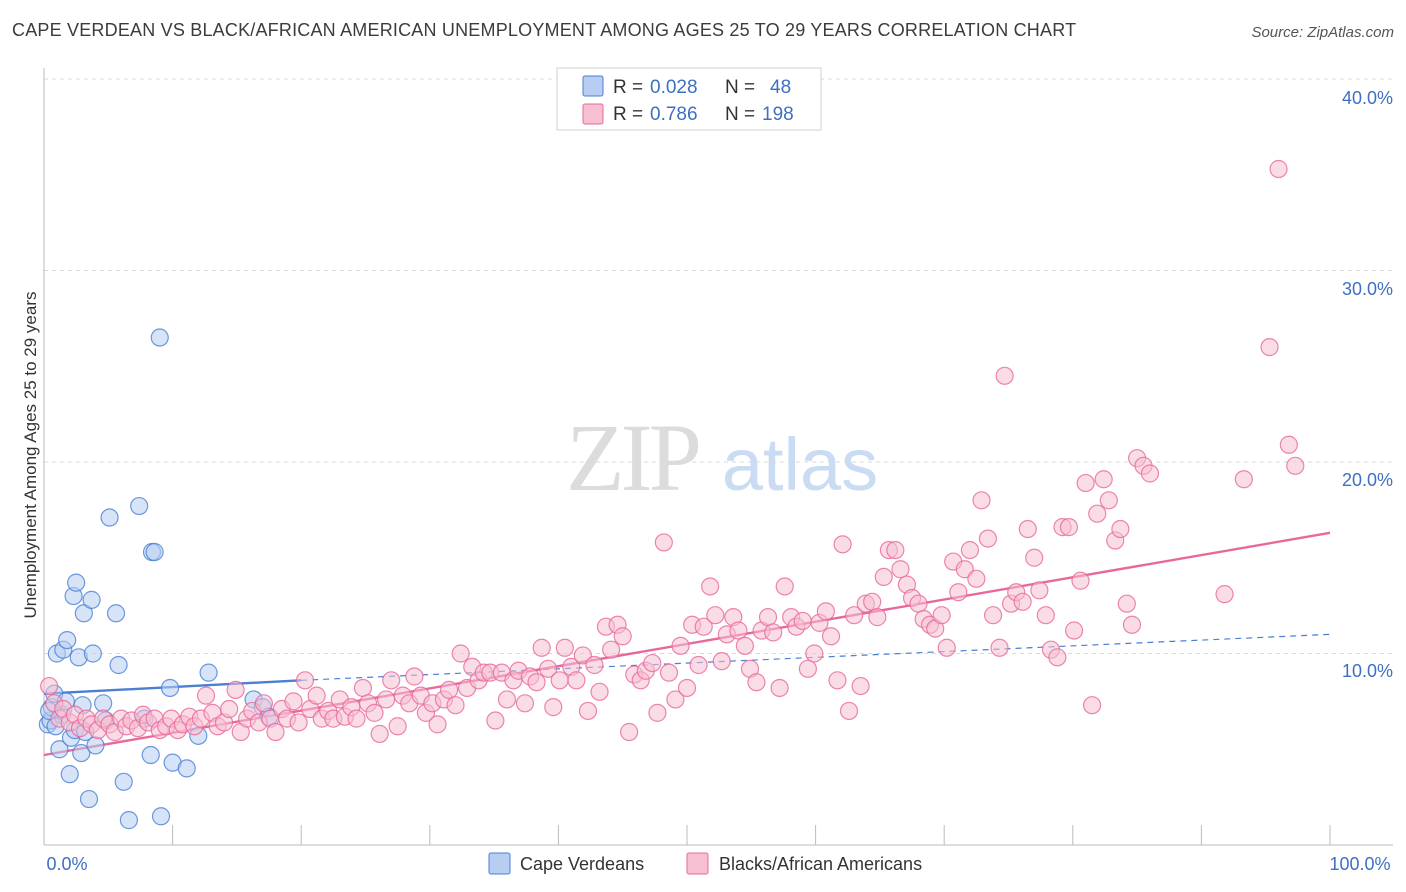 The width and height of the screenshot is (1406, 892). What do you see at coordinates (697, 863) in the screenshot?
I see `bottom-legend-swatch-pink` at bounding box center [697, 863].